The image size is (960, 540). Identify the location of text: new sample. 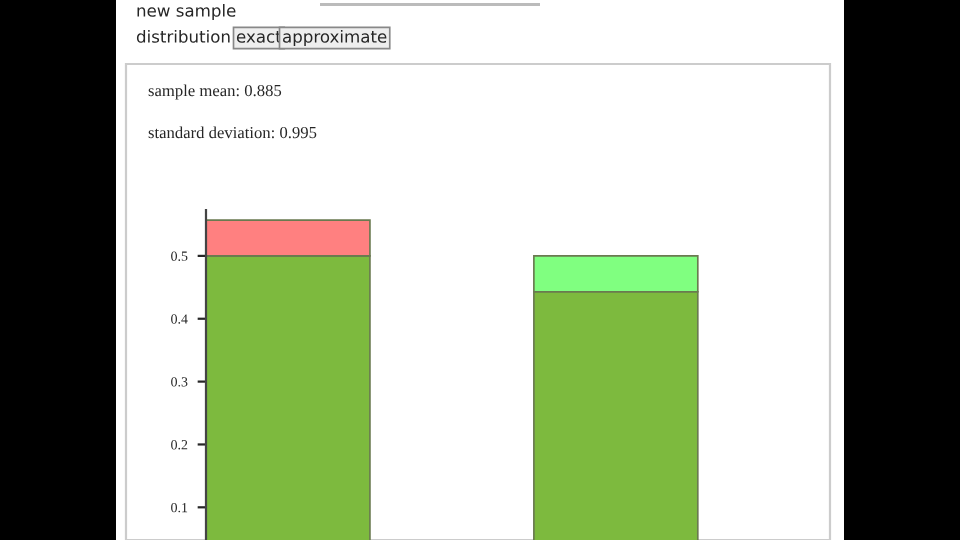
(186, 12).